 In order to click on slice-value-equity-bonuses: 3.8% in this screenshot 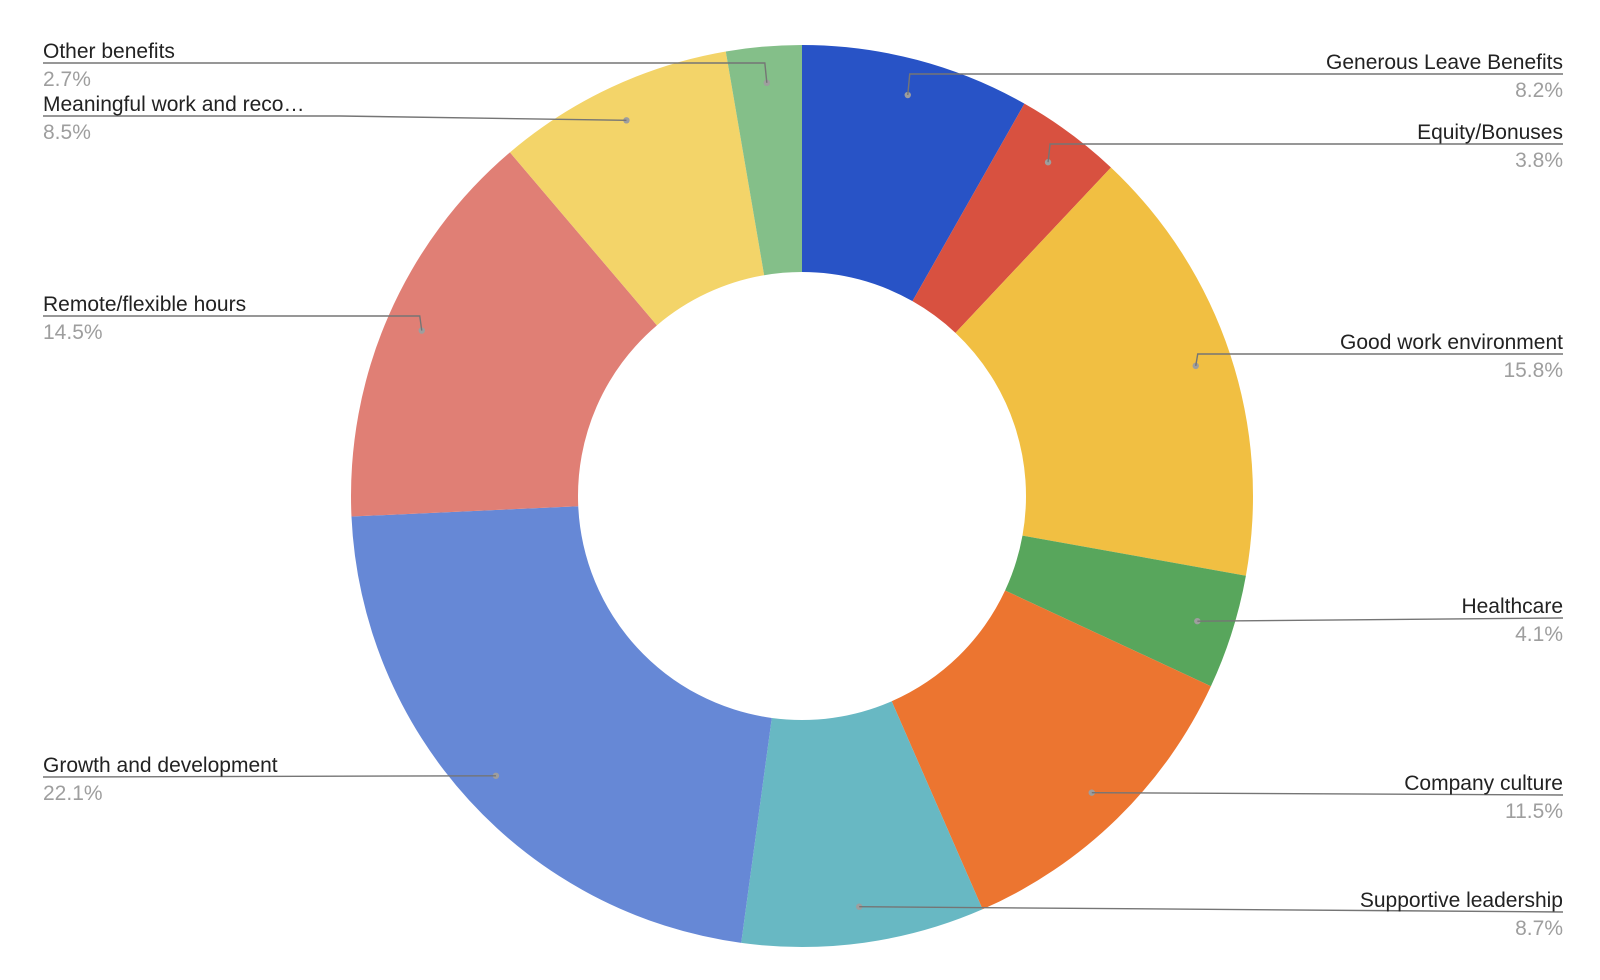, I will do `click(1539, 160)`.